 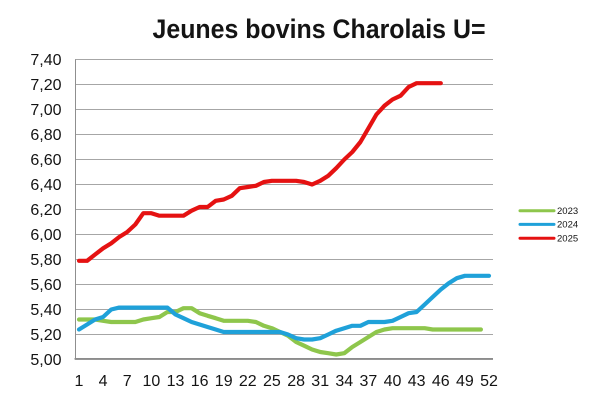 What do you see at coordinates (127, 381) in the screenshot?
I see `svg-text: 7` at bounding box center [127, 381].